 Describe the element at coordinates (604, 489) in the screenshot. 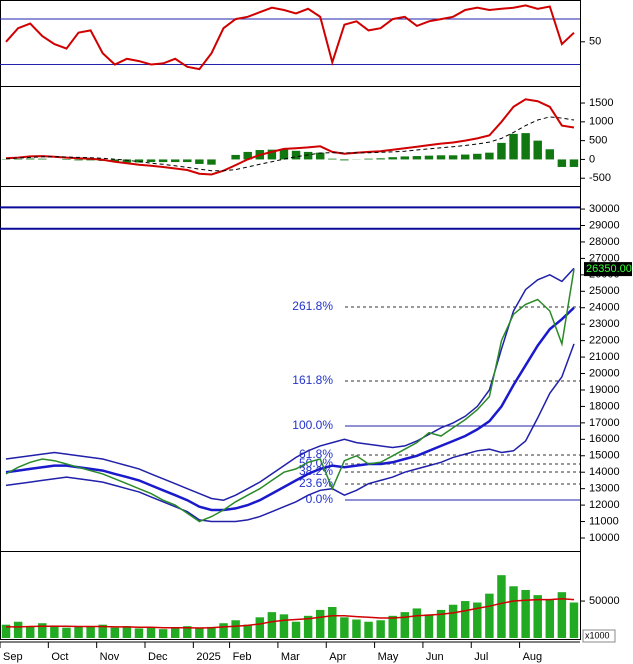

I see `y-tick-label: 13000` at that location.